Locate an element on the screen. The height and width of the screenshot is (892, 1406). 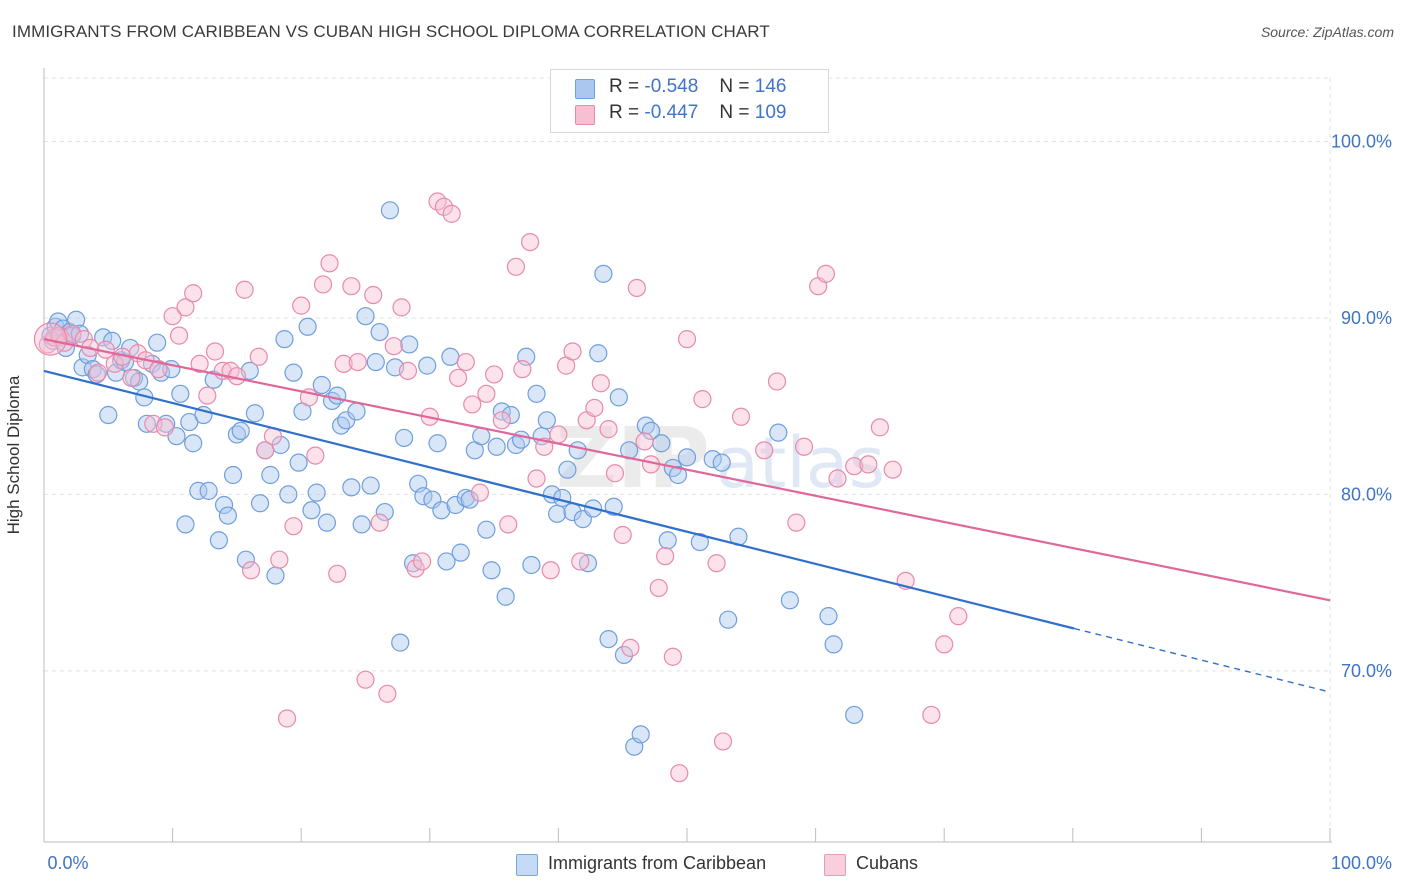
bottom-legend-label-caribbean: Immigrants from Caribbean is located at coordinates (657, 863).